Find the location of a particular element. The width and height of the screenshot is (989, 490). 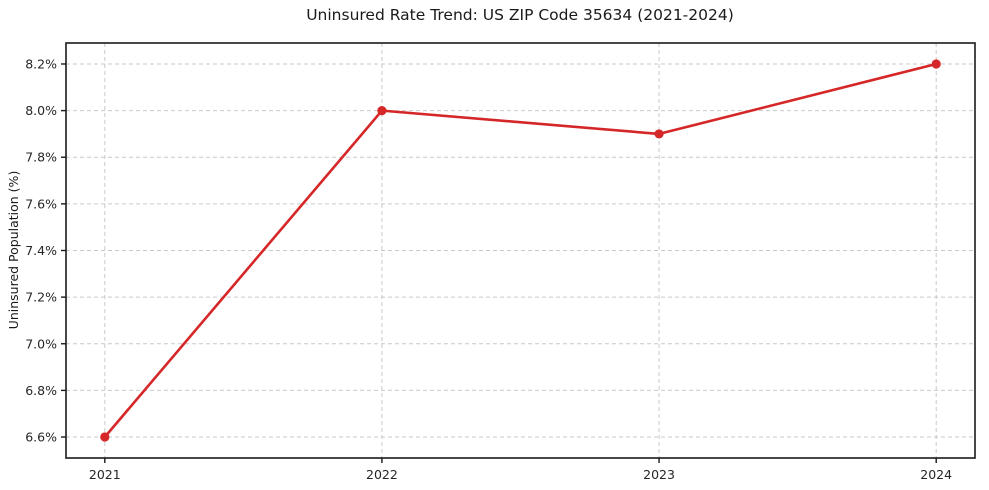

y-tick-label: 6.8% is located at coordinates (41, 390).